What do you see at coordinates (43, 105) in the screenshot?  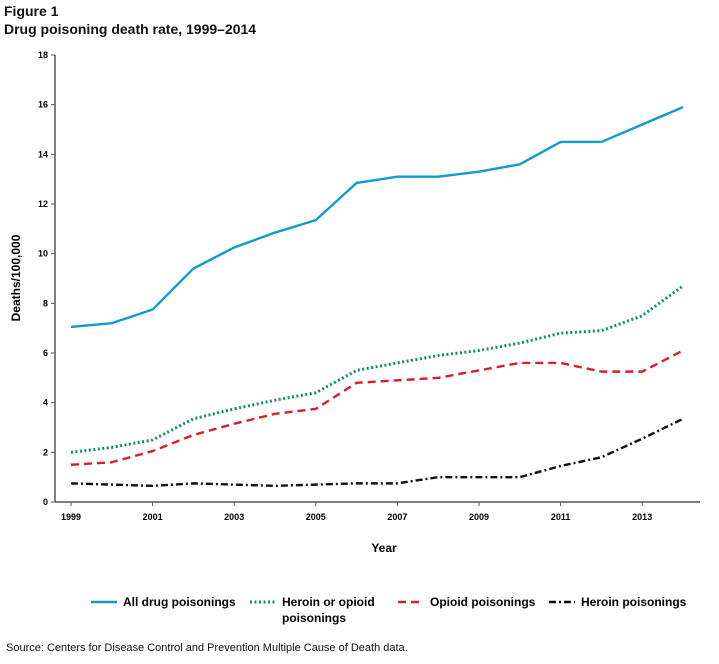 I see `y-tick-label: 16` at bounding box center [43, 105].